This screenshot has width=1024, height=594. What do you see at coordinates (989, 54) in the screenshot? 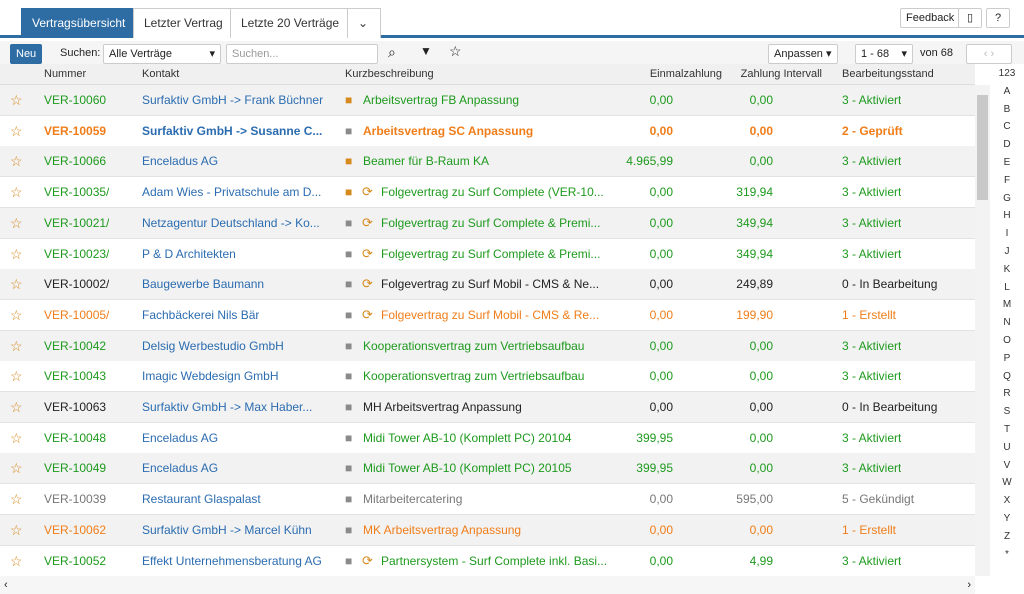
I see `pager: ‹ ›` at bounding box center [989, 54].